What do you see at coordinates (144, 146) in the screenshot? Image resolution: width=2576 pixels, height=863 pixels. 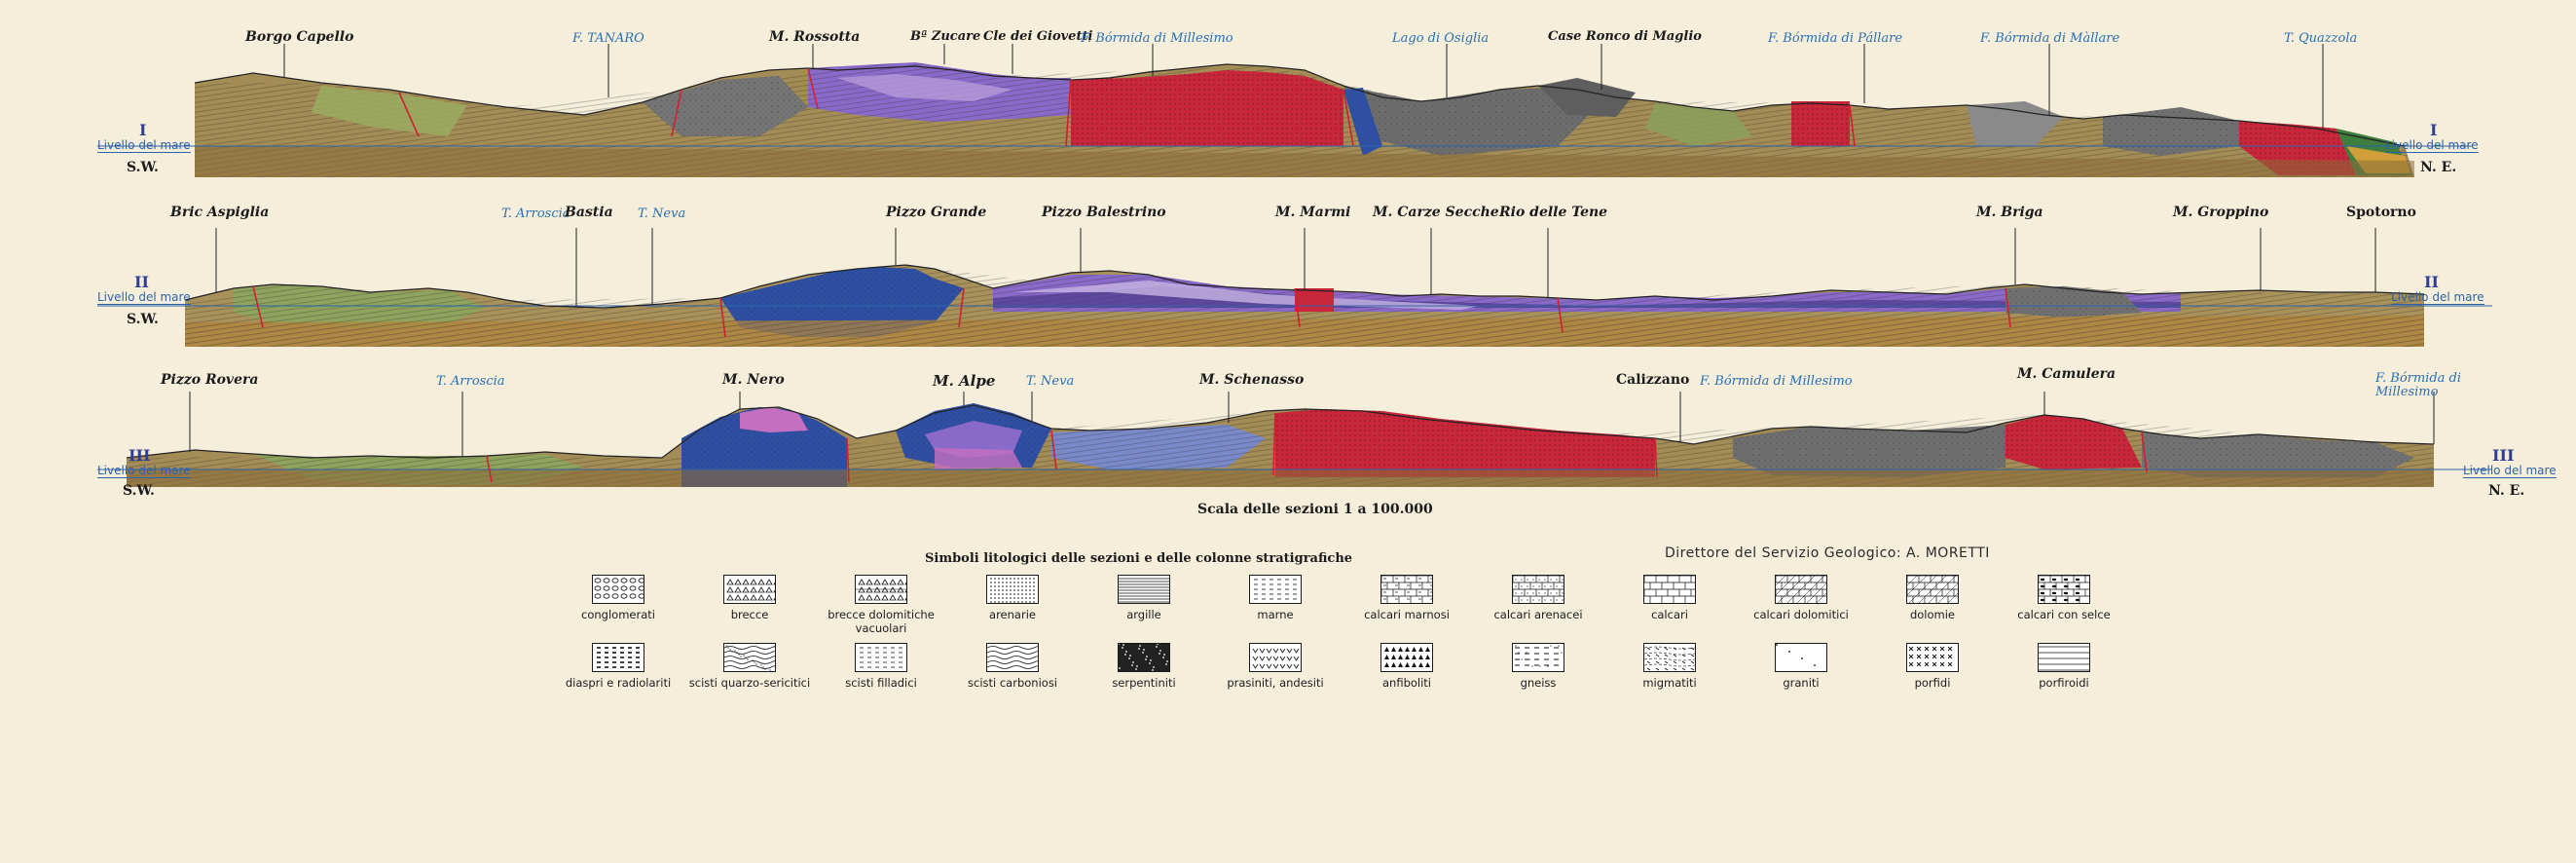 I see `sea-level-label-left: Livello del mare` at bounding box center [144, 146].